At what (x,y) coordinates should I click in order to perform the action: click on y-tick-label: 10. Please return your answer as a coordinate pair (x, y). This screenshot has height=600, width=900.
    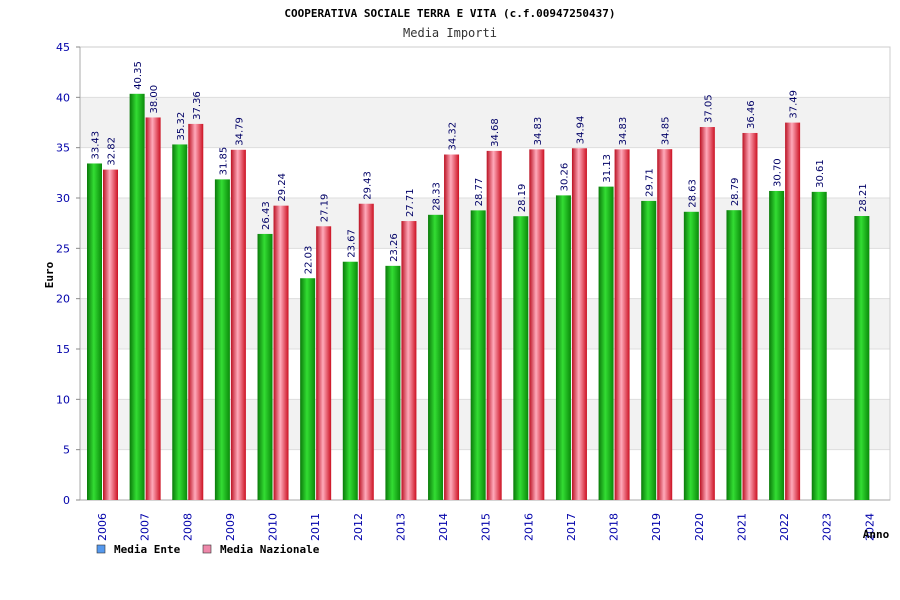
    Looking at the image, I should click on (63, 399).